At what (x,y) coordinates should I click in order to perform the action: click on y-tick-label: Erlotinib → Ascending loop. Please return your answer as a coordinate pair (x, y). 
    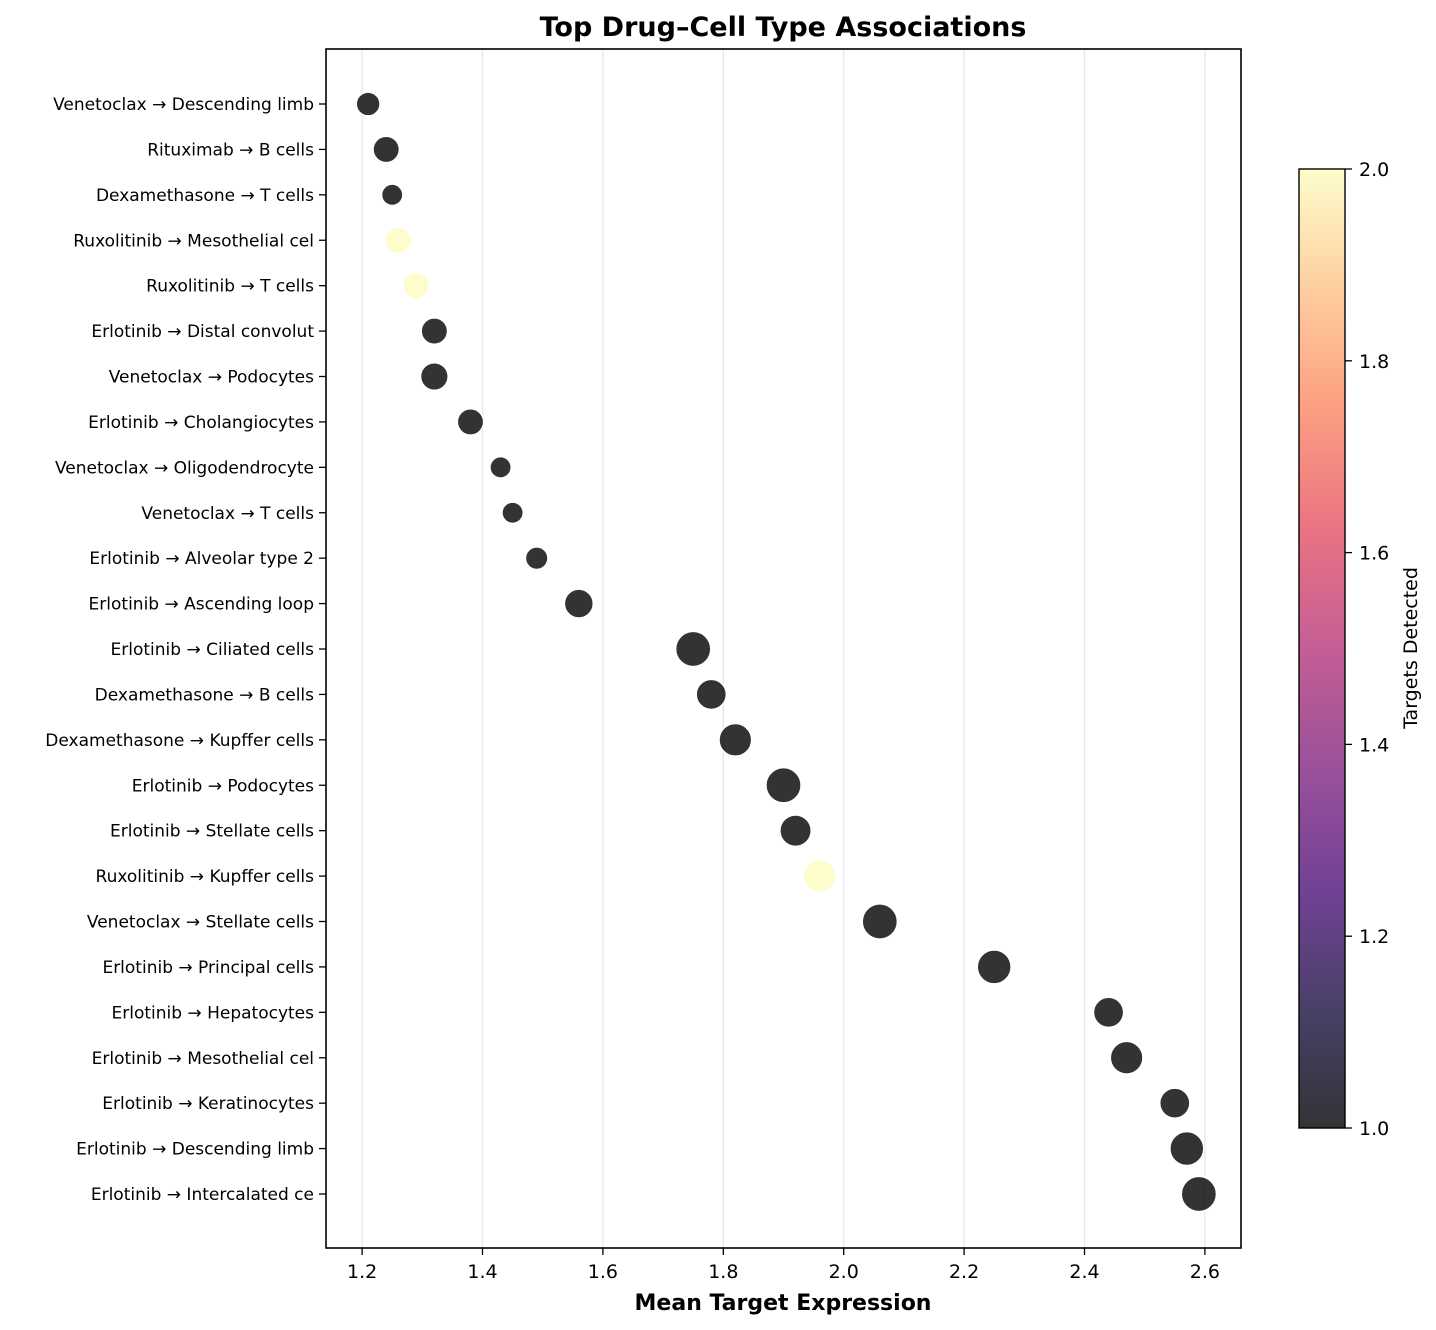
    Looking at the image, I should click on (201, 605).